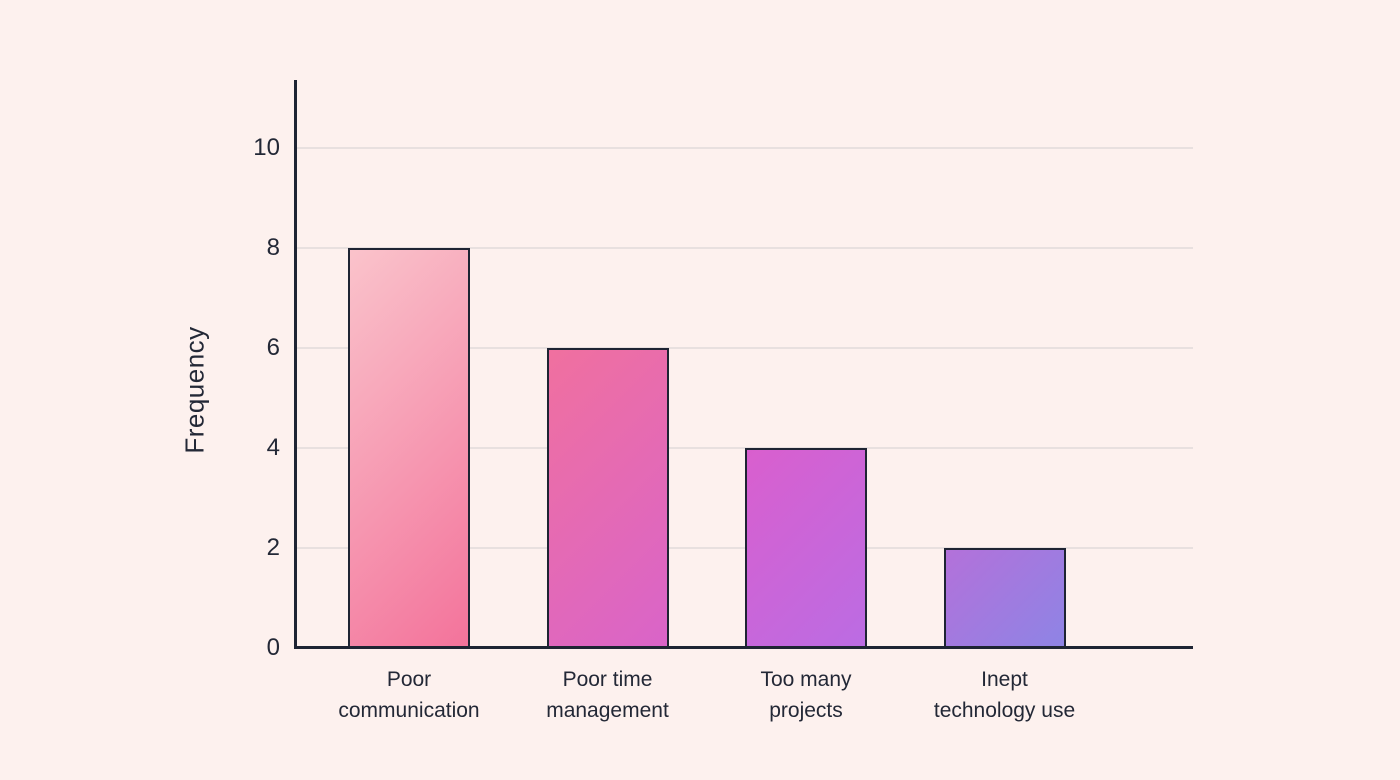 This screenshot has height=780, width=1400. I want to click on y-tick-label: 6, so click(273, 347).